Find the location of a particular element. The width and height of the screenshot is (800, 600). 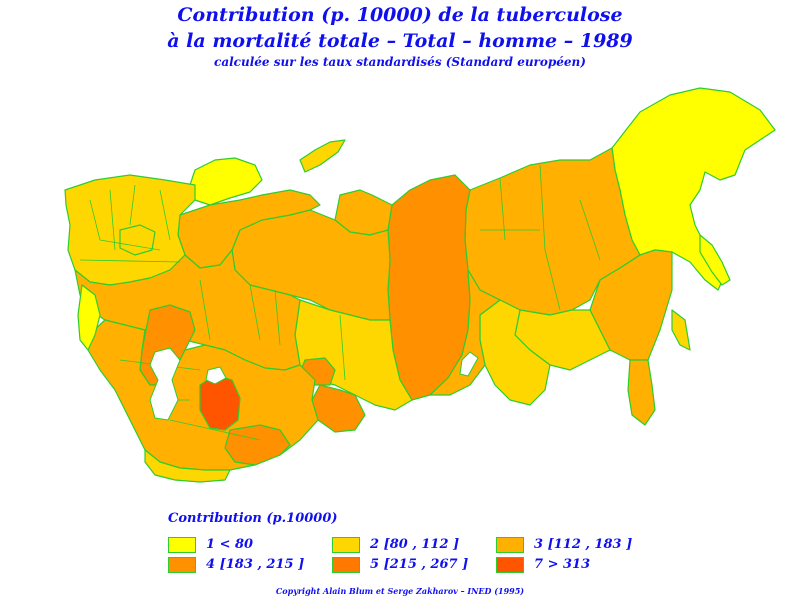

legend-label-5: 5 [215 , 267 ] is located at coordinates (419, 564).